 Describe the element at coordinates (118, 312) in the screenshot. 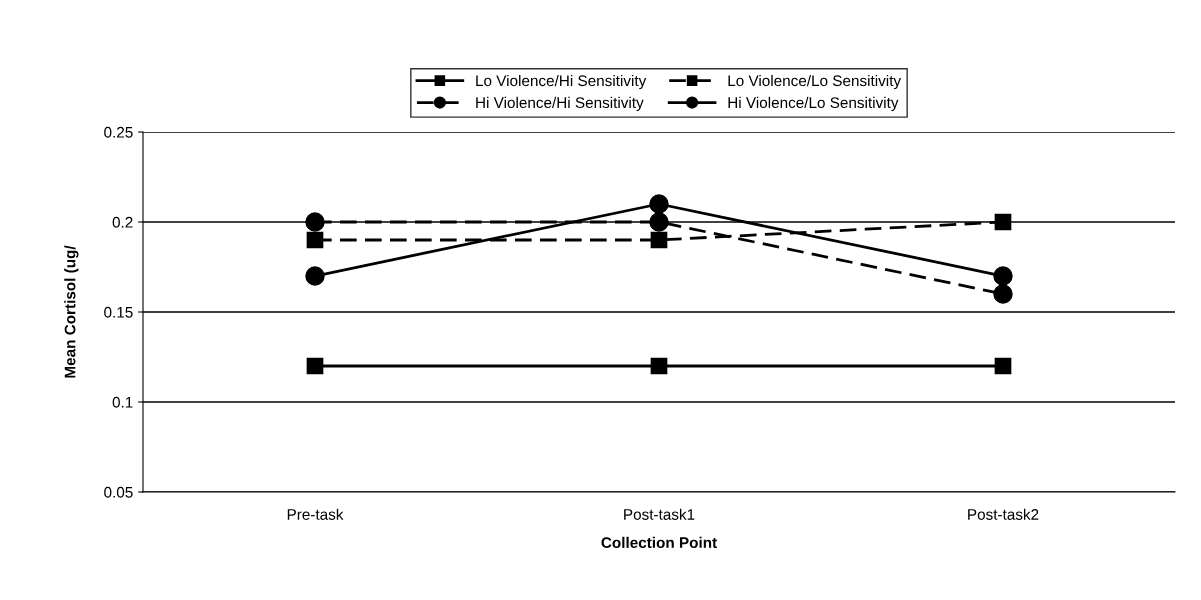

I see `y-tick-label: 0.15` at that location.